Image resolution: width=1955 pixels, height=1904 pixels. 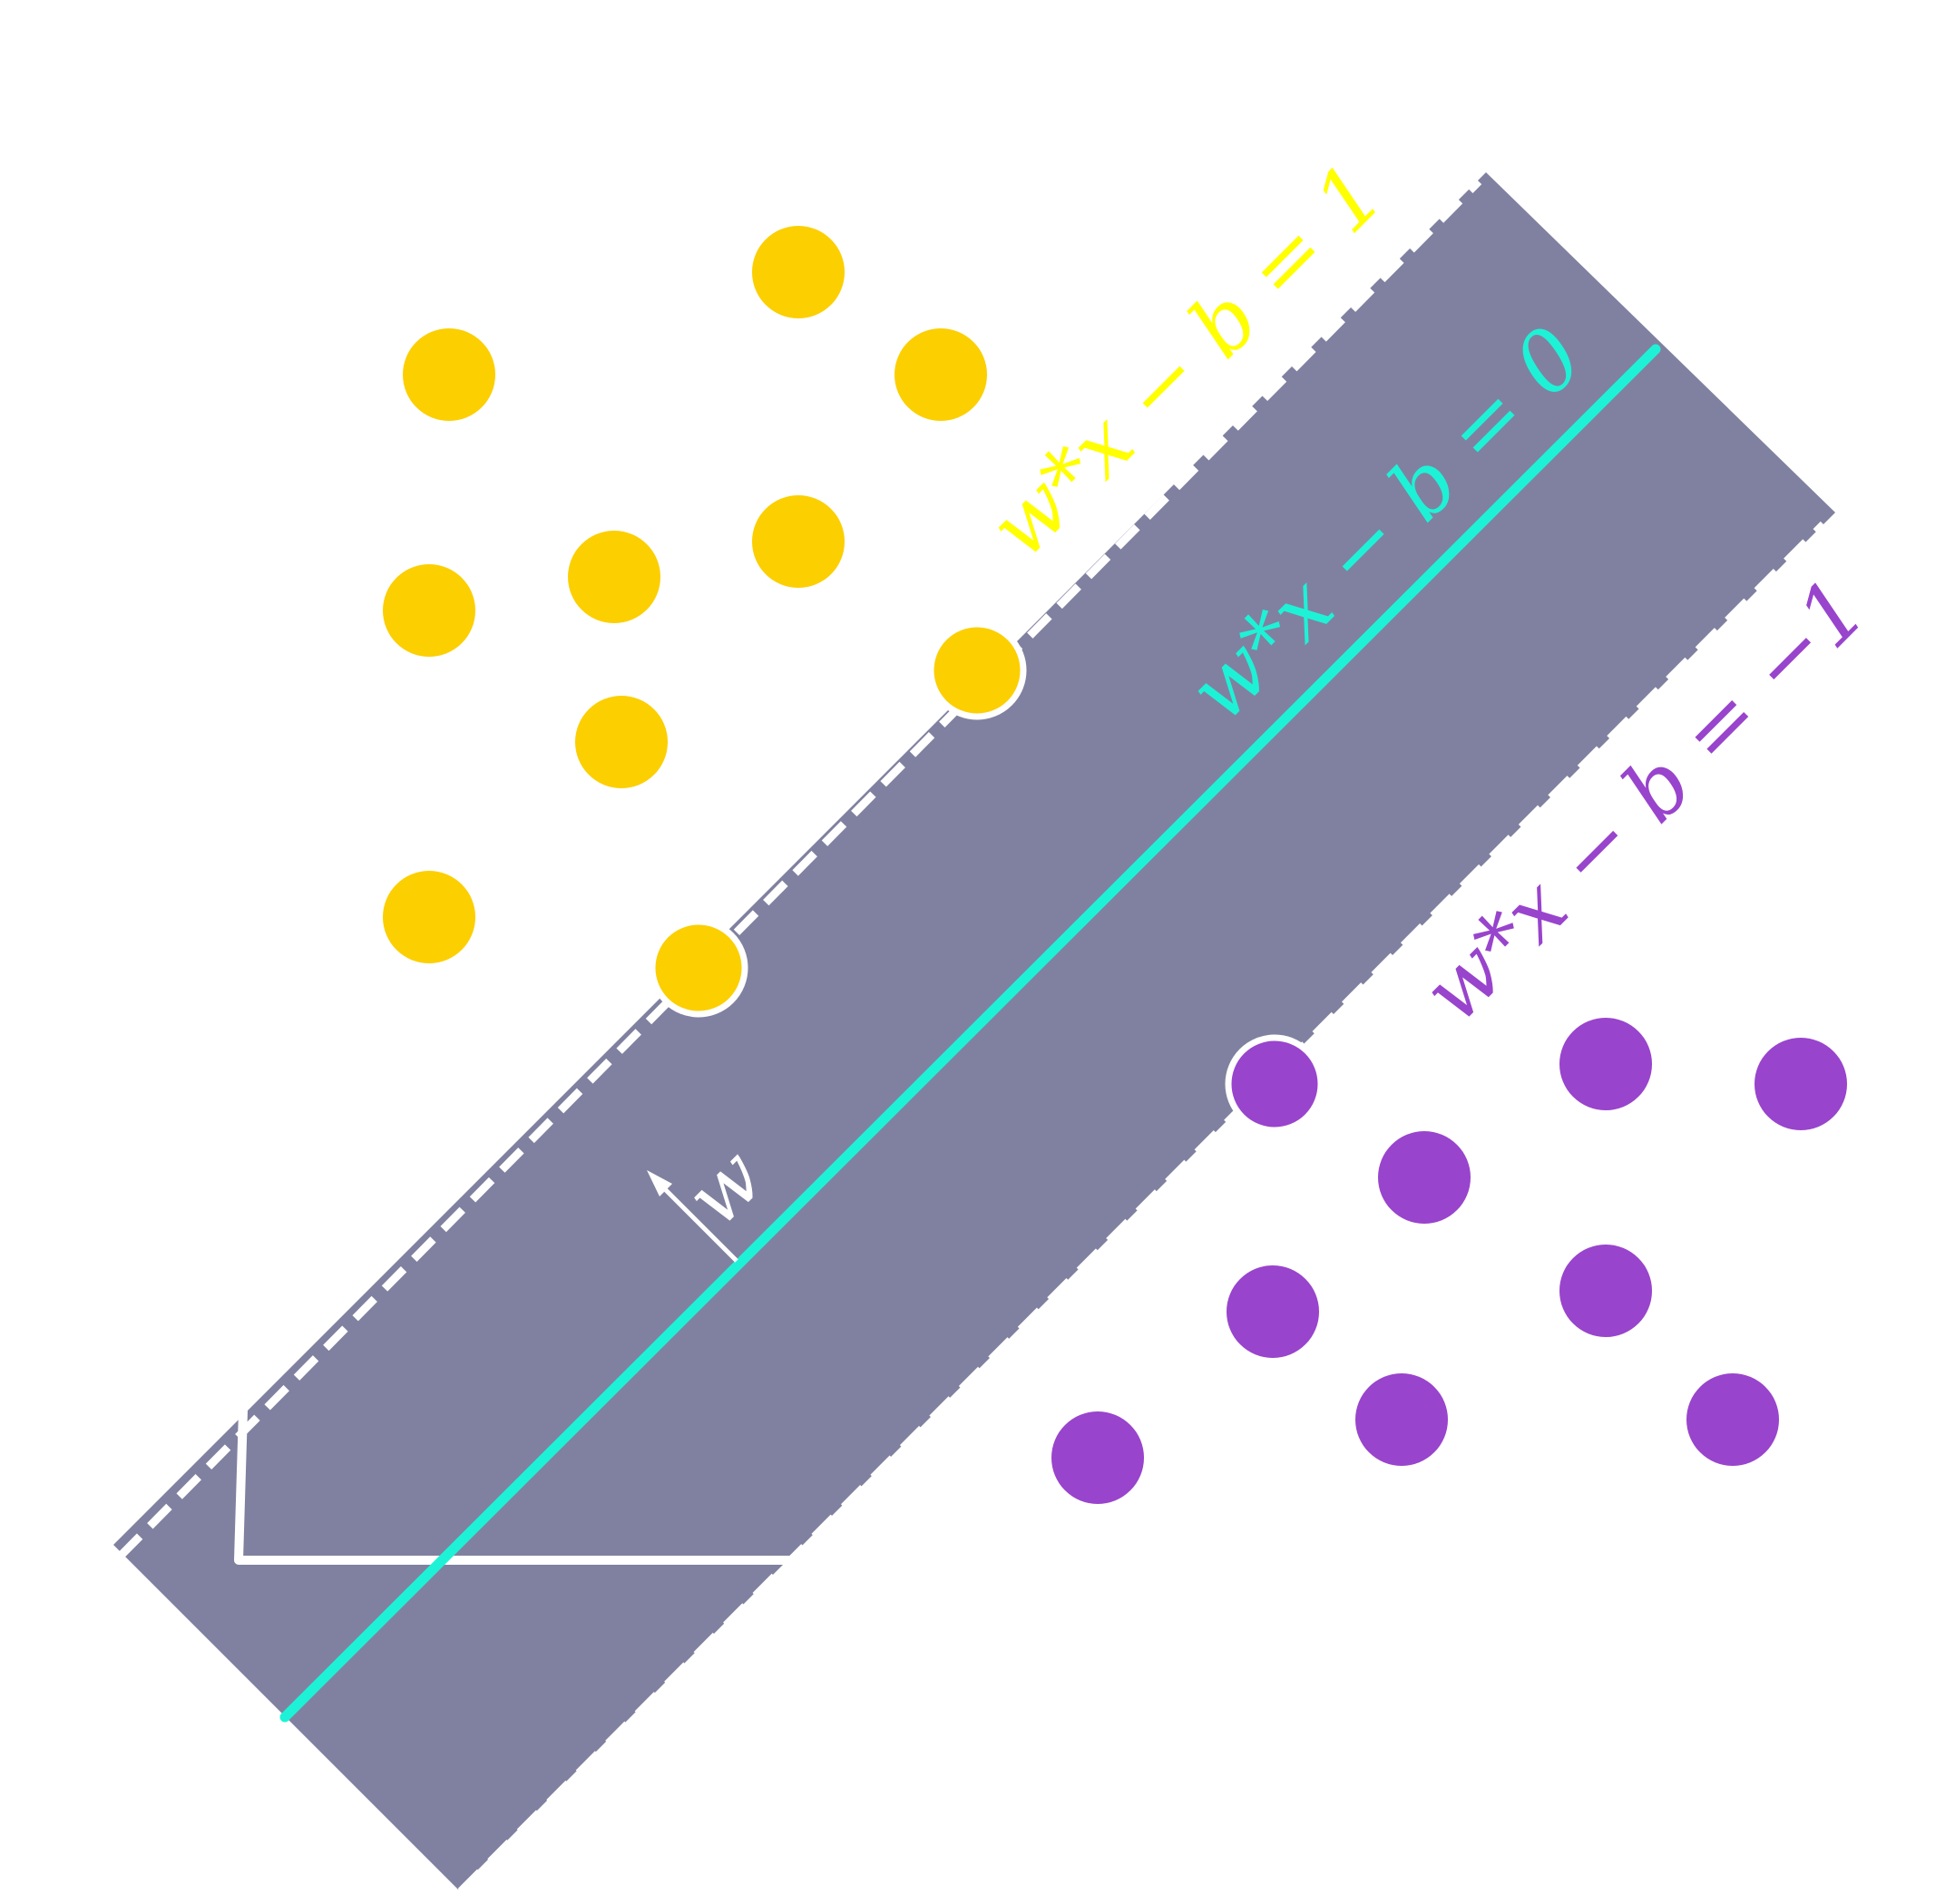 I want to click on negative-support-vector, so click(x=1275, y=1084).